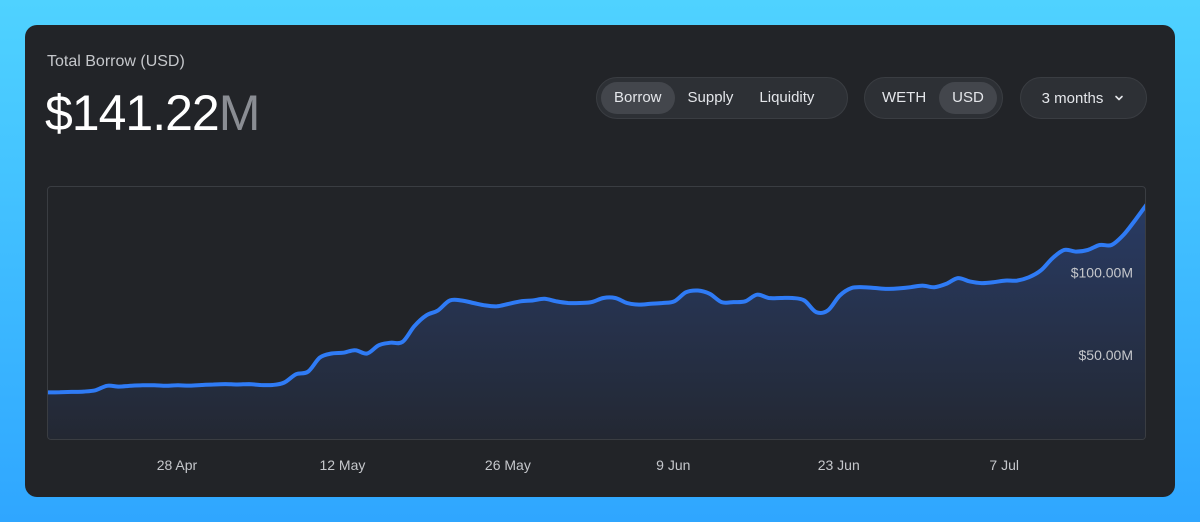  What do you see at coordinates (132, 113) in the screenshot?
I see `total-value-amount: $141.22` at bounding box center [132, 113].